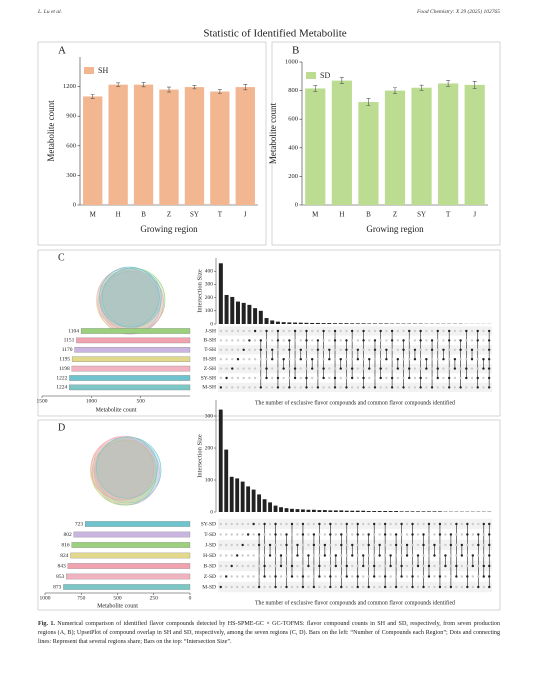  I want to click on y-tick-label: 300, so click(209, 416).